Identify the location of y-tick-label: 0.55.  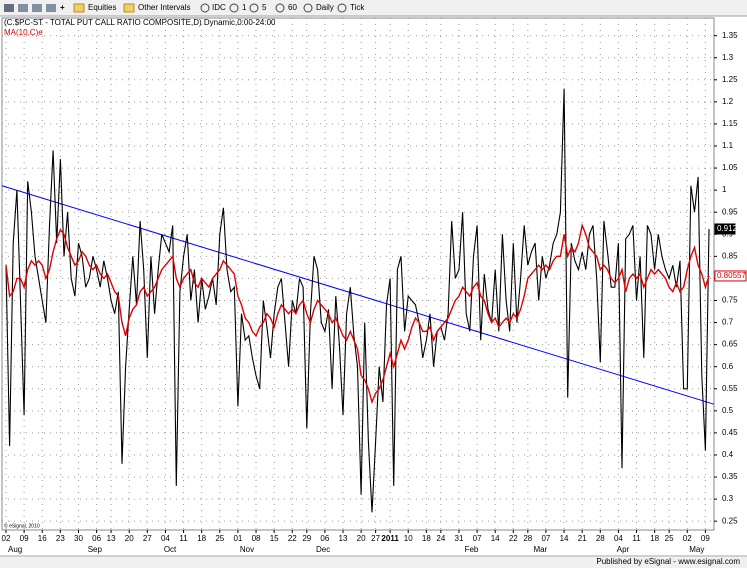
(730, 388).